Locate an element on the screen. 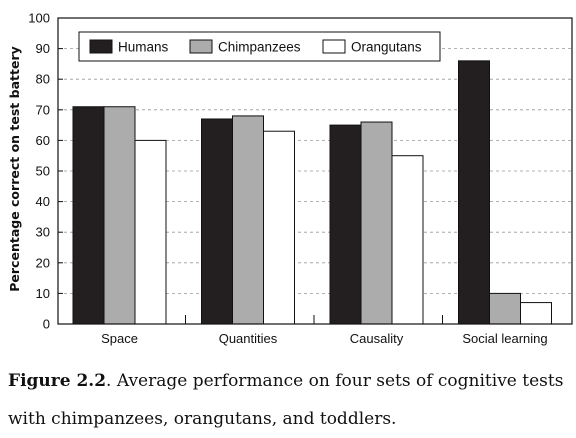  y-tick-label: 40 is located at coordinates (43, 201).